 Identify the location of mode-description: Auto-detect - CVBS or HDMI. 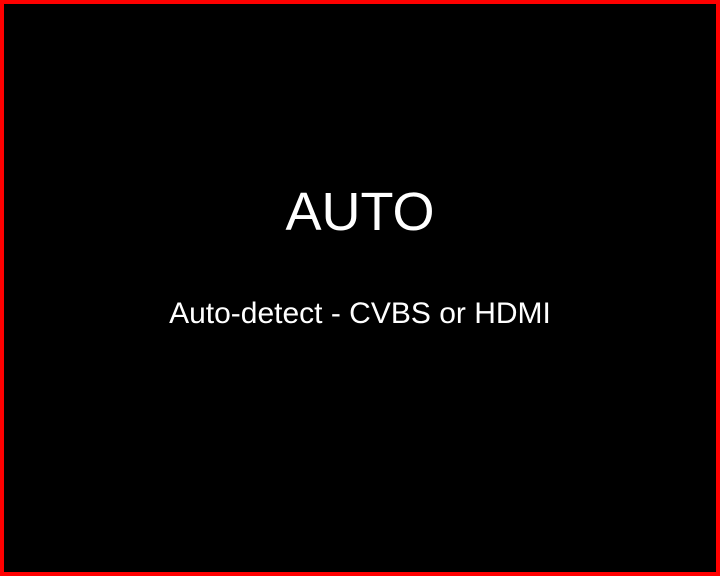
(360, 313).